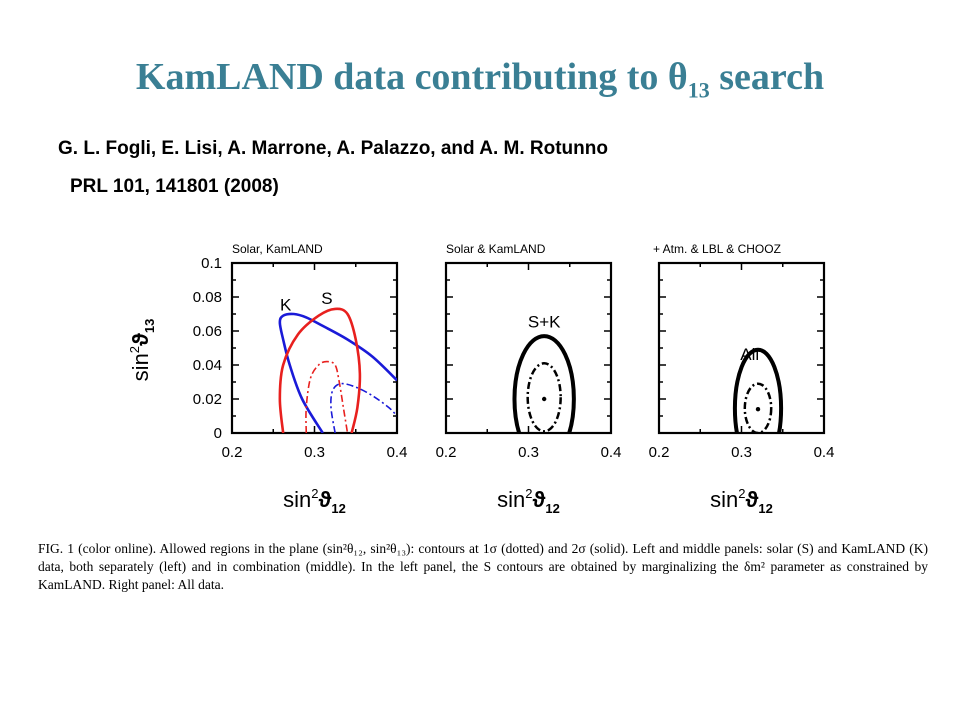  I want to click on y-axis-label: sin2ϑ13, so click(142, 350).